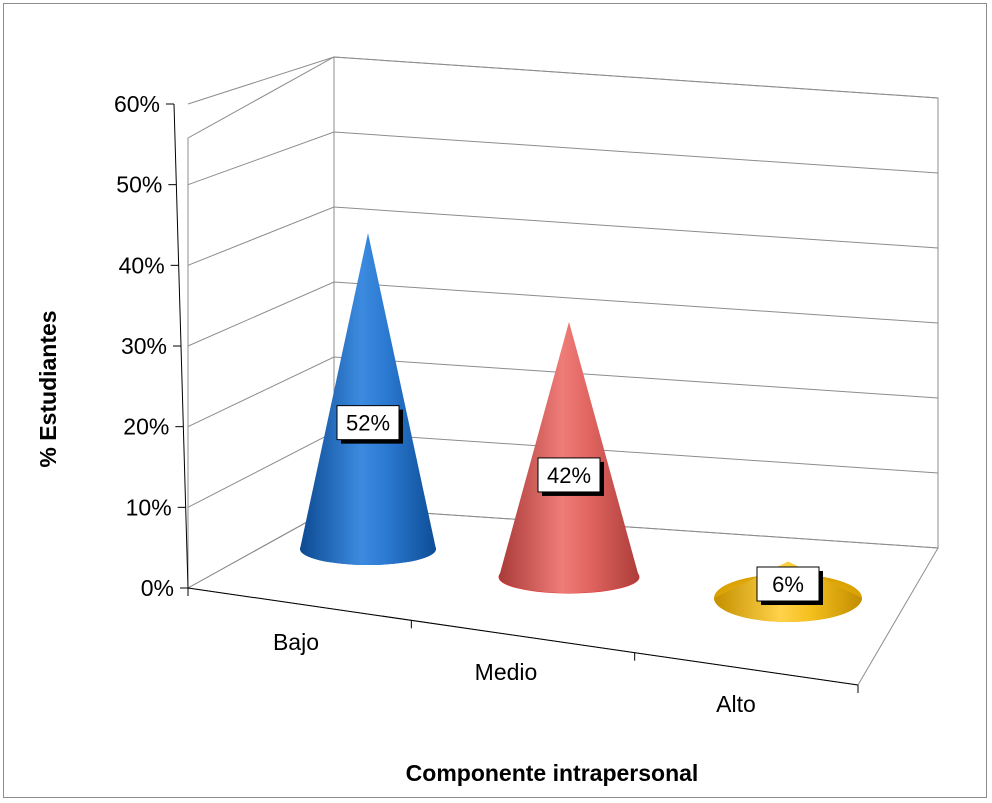 The width and height of the screenshot is (992, 803). What do you see at coordinates (146, 427) in the screenshot?
I see `y-tick-label: 20%` at bounding box center [146, 427].